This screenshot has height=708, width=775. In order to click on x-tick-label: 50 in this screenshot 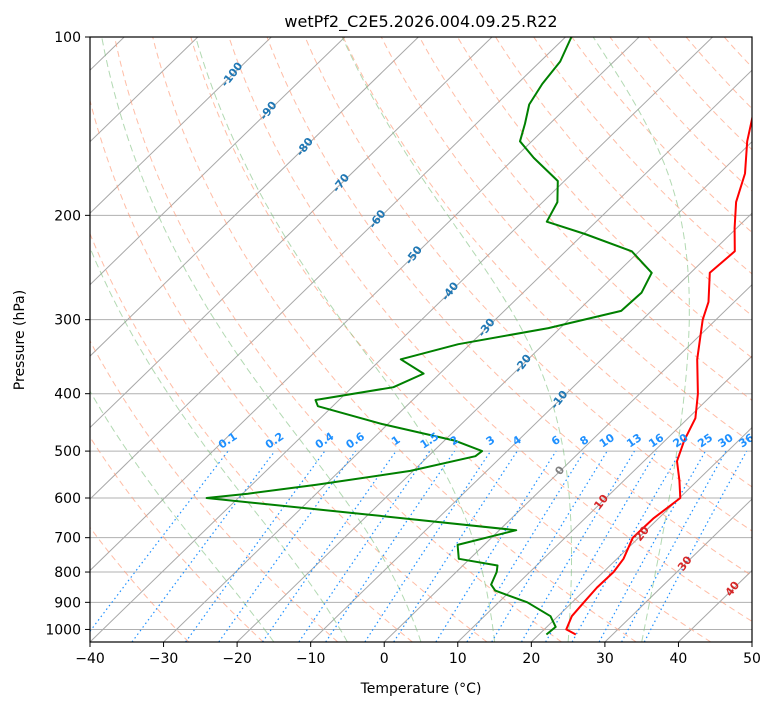, I will do `click(752, 659)`.